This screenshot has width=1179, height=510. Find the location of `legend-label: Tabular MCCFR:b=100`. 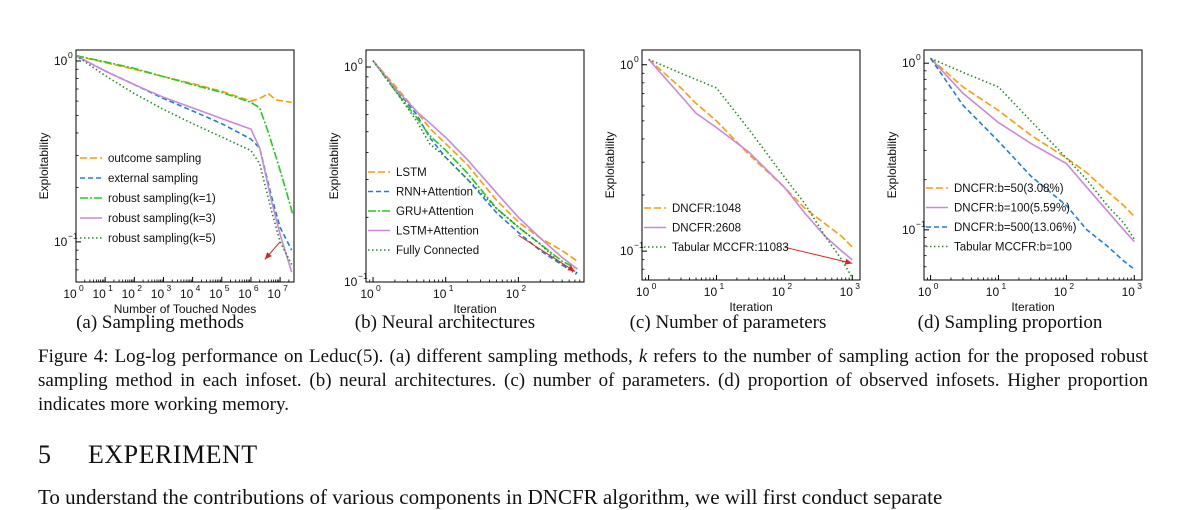

legend-label: Tabular MCCFR:b=100 is located at coordinates (1013, 248).